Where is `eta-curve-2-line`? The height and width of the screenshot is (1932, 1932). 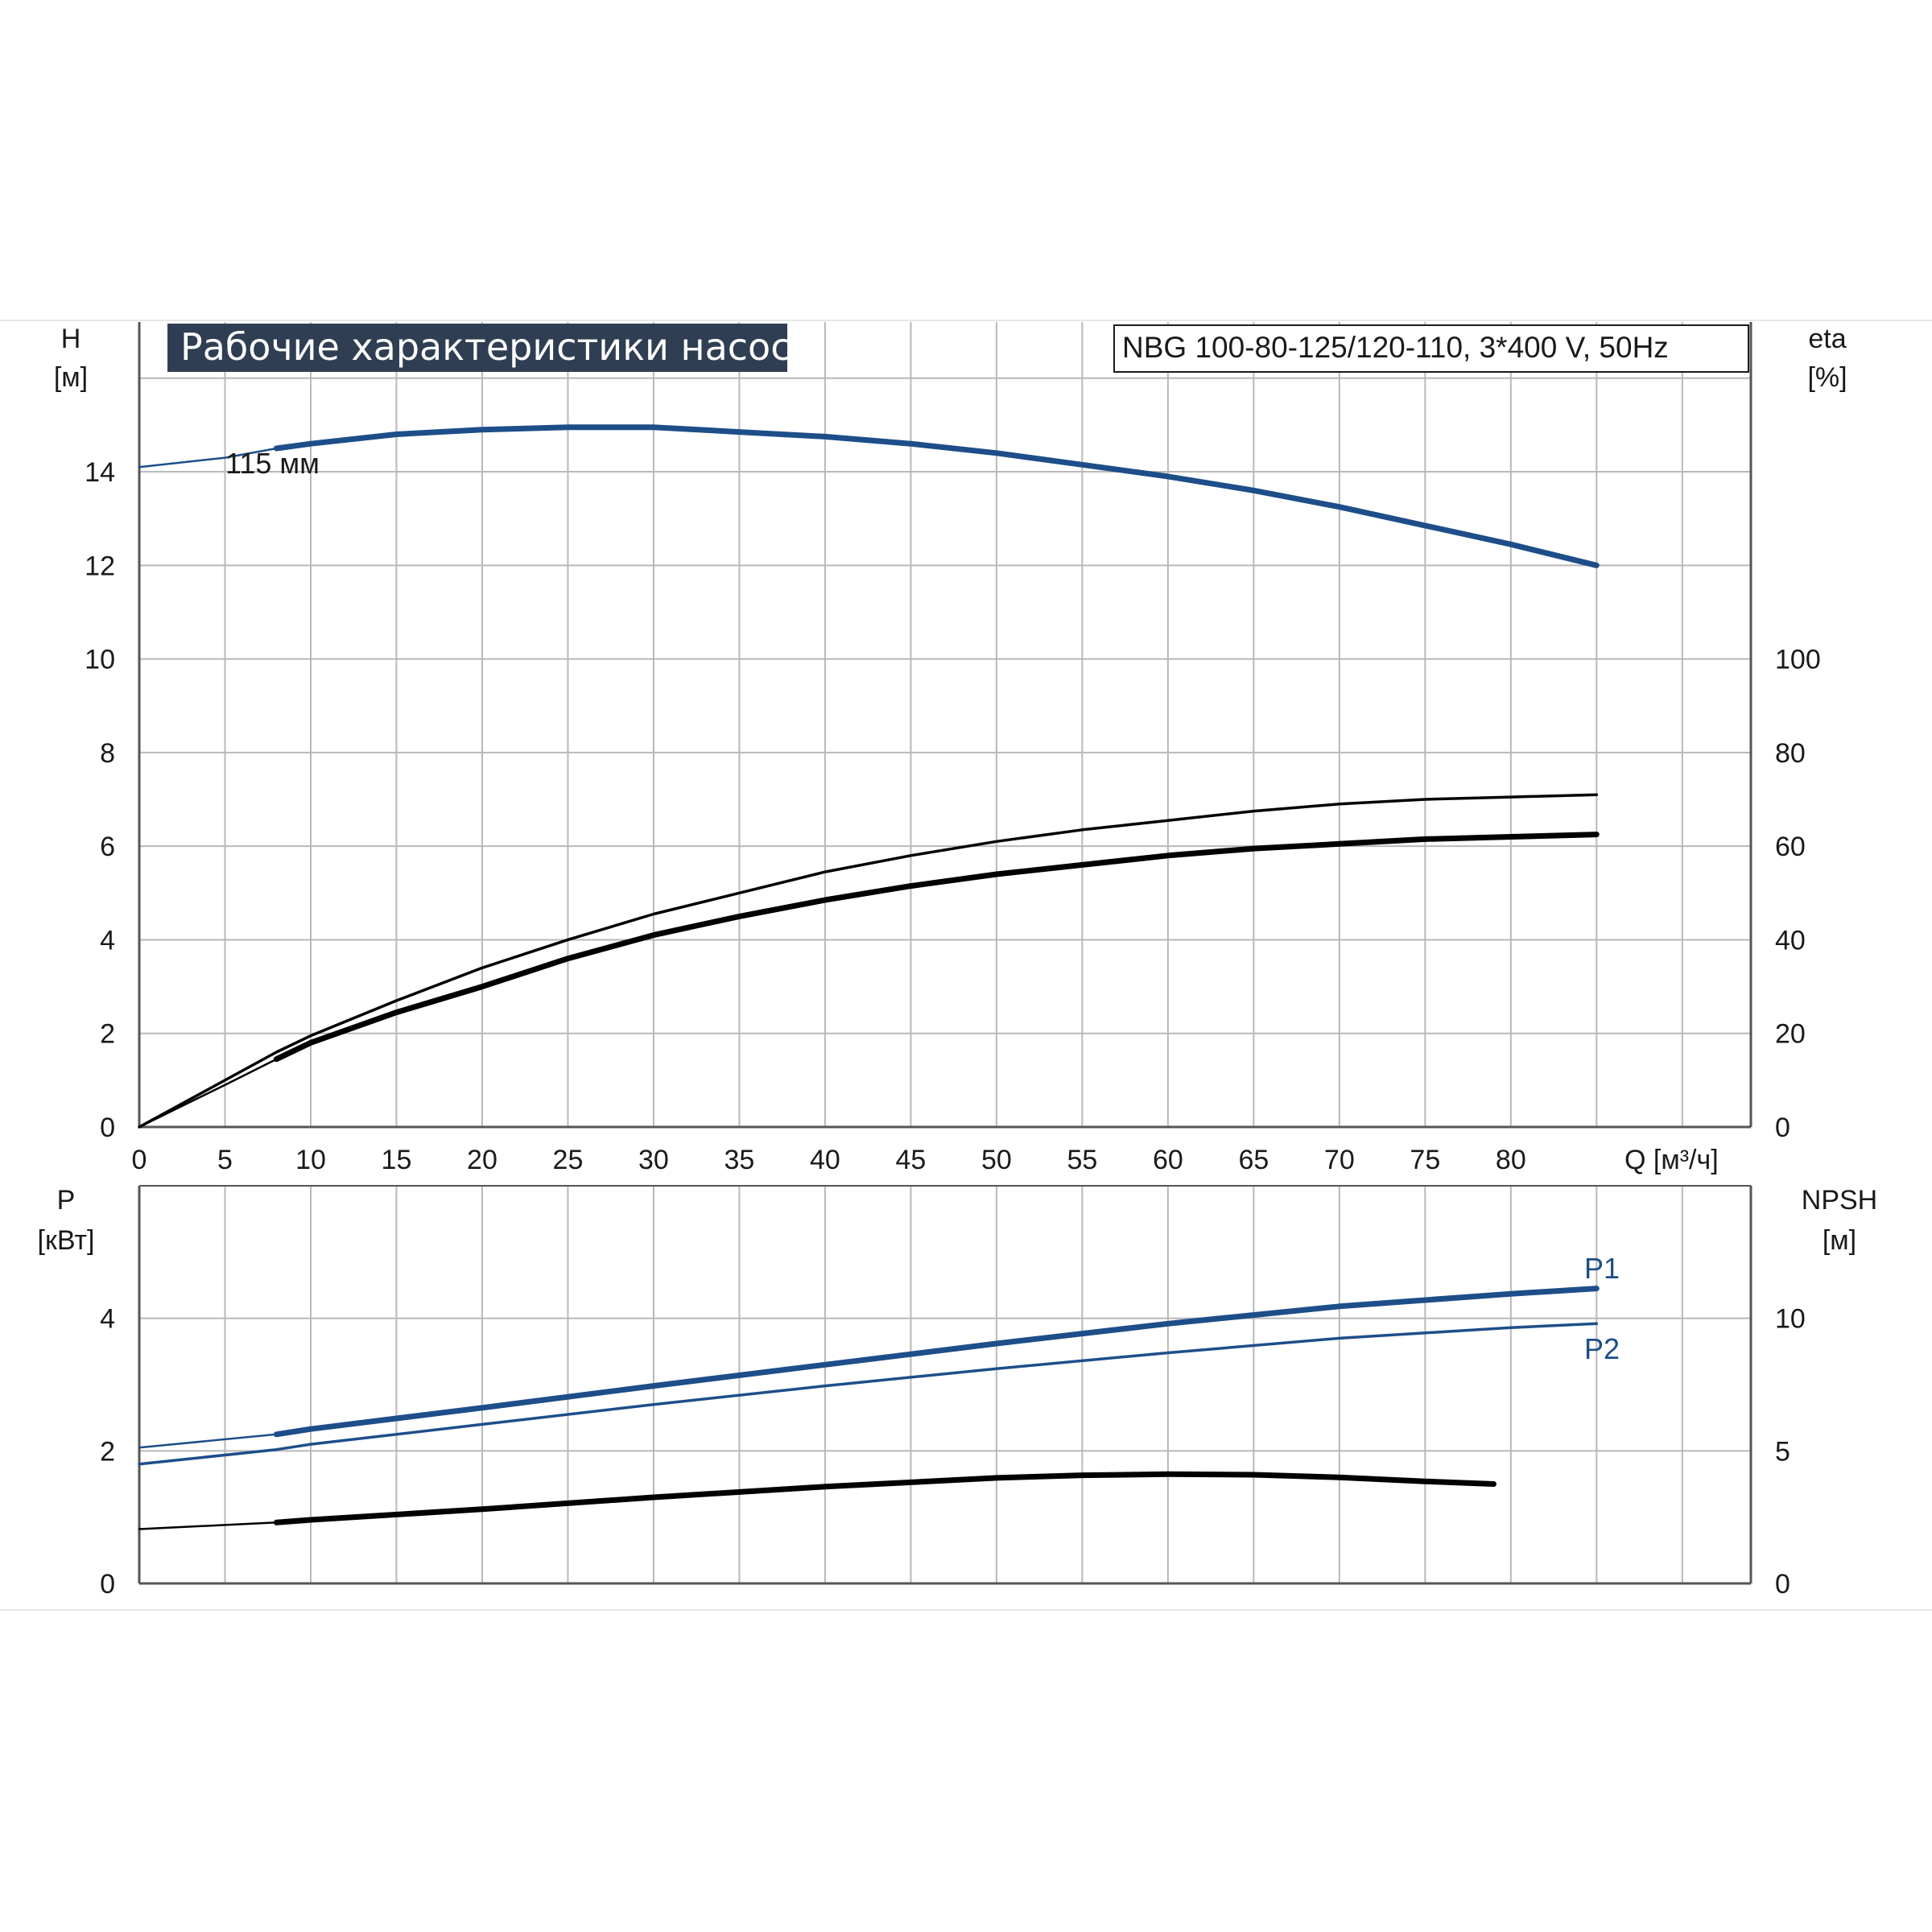
eta-curve-2-line is located at coordinates (868, 961).